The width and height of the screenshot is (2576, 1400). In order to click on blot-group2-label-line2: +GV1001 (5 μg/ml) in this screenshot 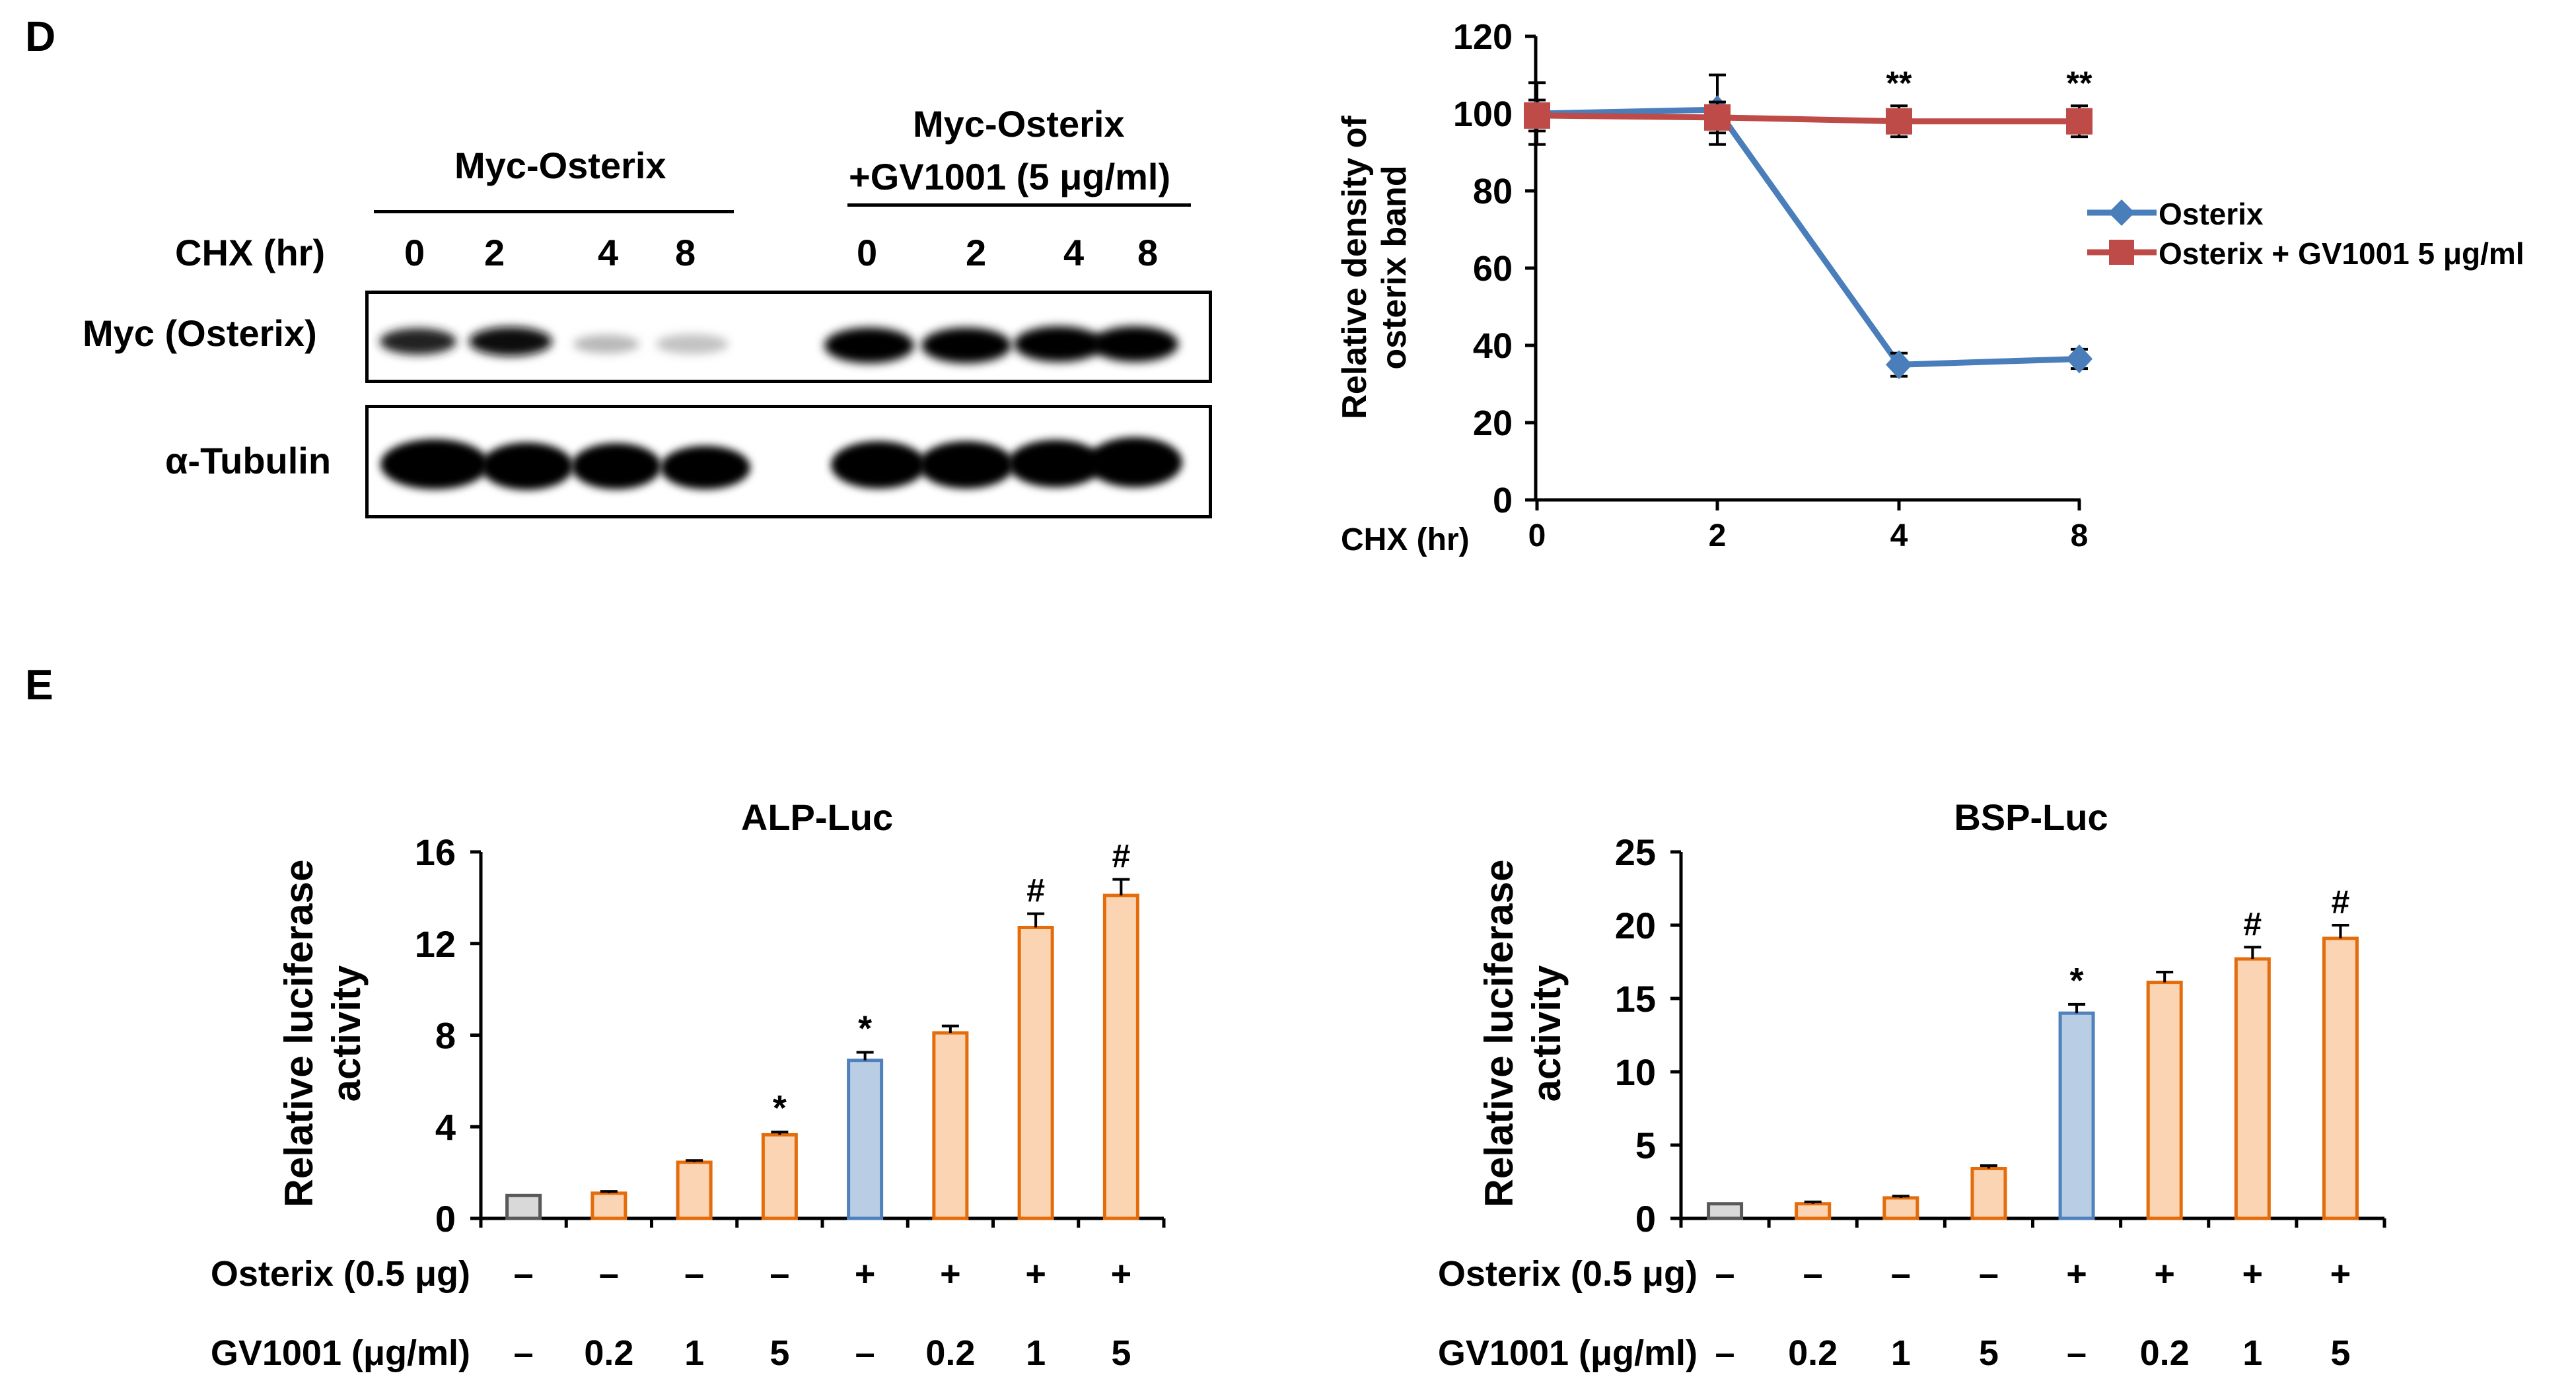, I will do `click(1010, 176)`.